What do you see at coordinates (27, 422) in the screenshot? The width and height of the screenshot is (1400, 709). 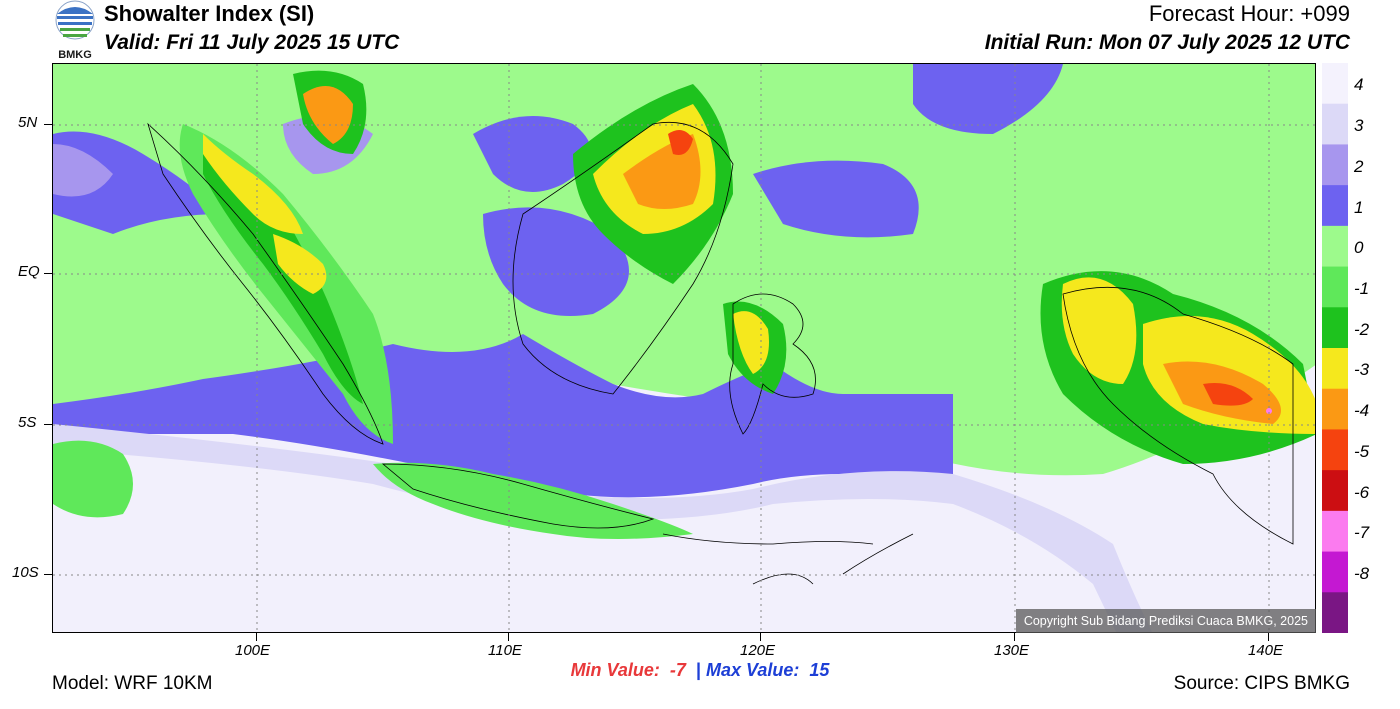 I see `lat-label: 5S` at bounding box center [27, 422].